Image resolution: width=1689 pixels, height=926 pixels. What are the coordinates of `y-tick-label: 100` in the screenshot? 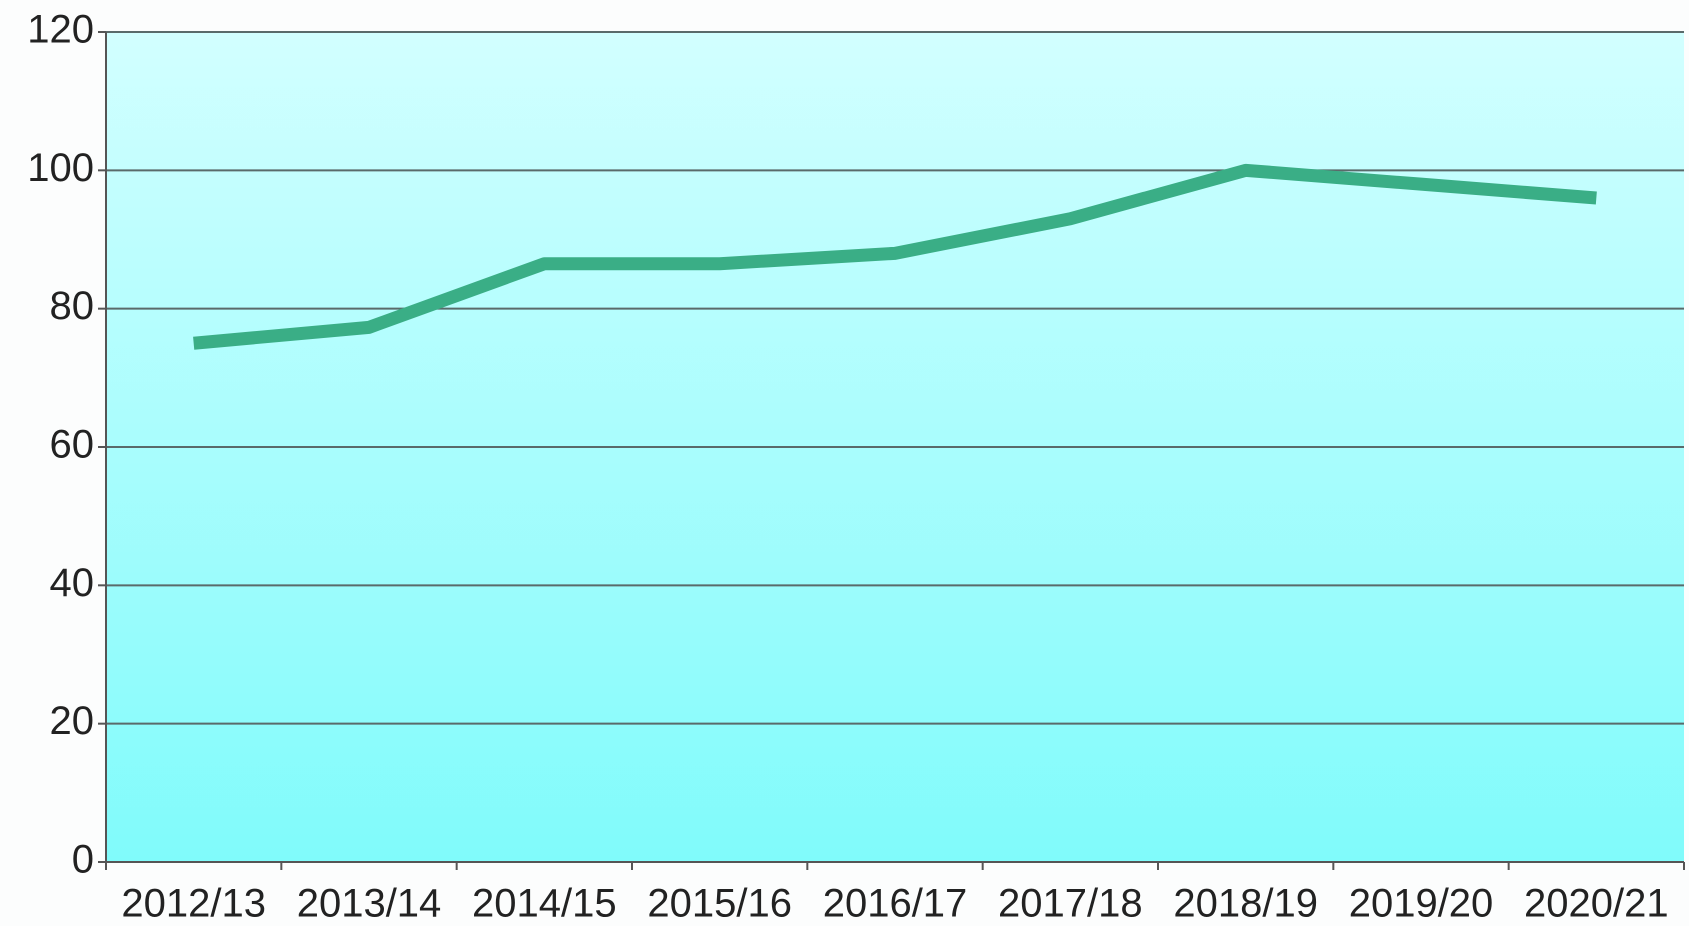 It's located at (60, 168).